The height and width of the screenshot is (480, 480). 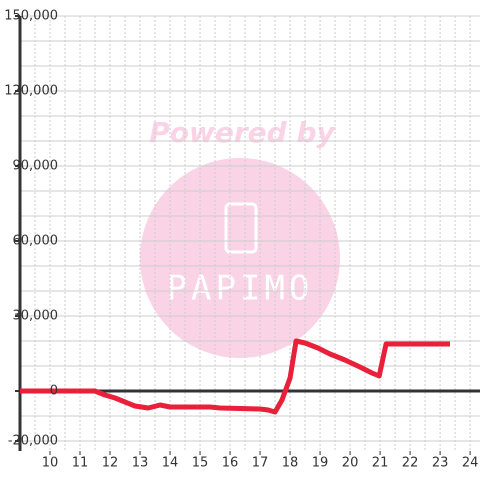 I want to click on x-tick-label: 20, so click(x=350, y=463).